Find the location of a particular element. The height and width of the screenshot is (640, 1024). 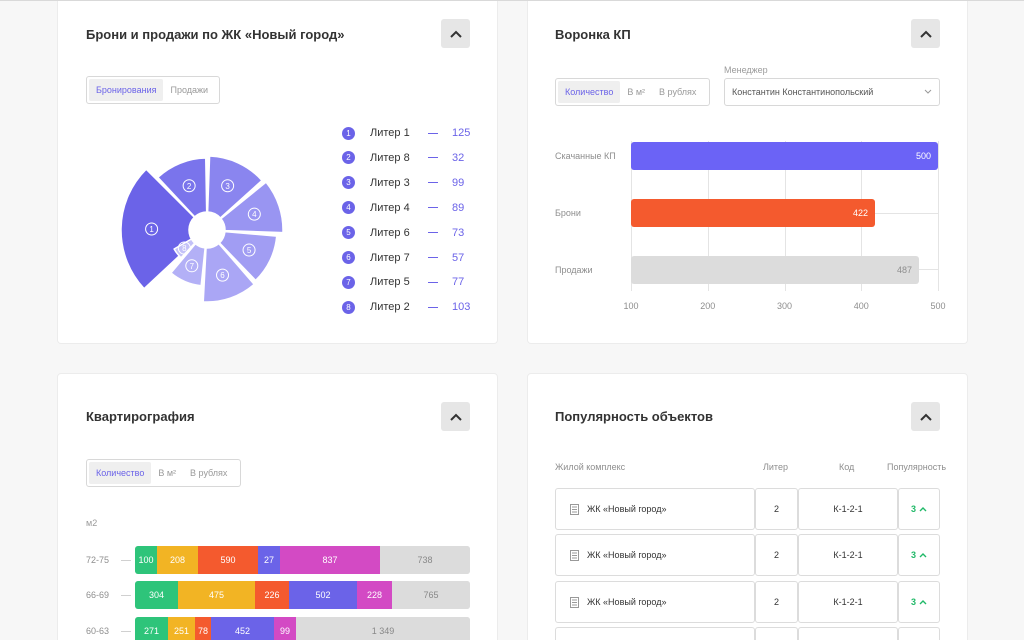

legend-value: 103 is located at coordinates (461, 307).